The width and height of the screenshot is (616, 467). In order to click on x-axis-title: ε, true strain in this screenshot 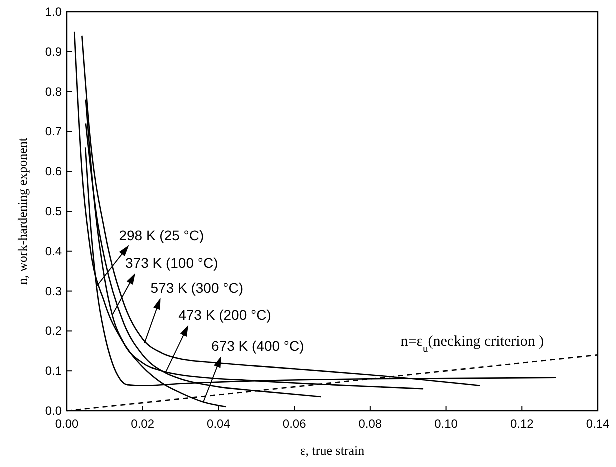, I will do `click(333, 450)`.